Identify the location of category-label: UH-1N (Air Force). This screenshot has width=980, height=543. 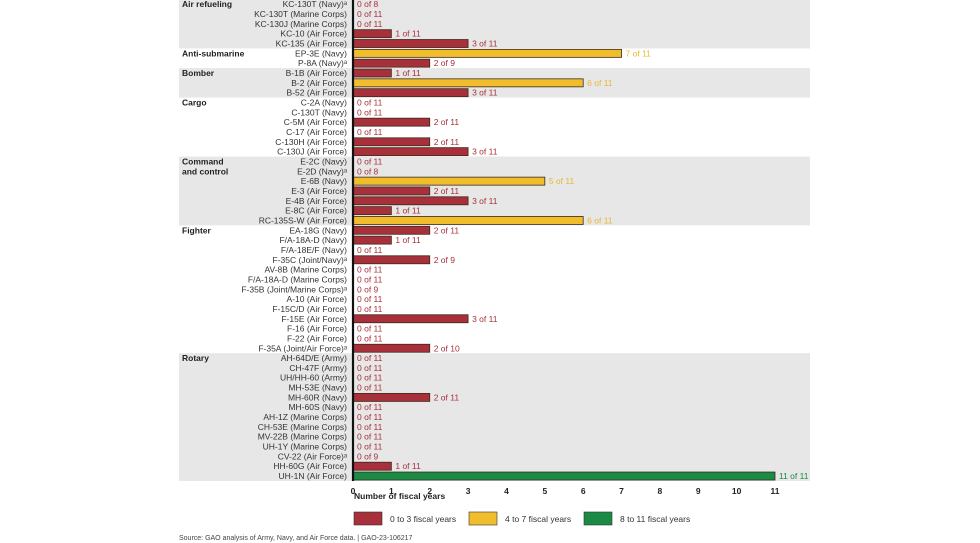
(313, 476).